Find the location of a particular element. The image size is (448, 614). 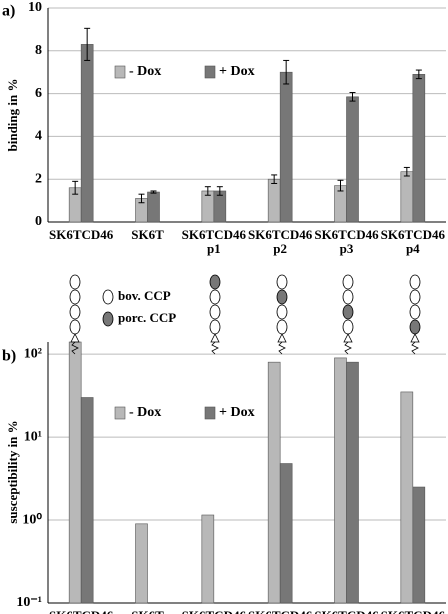

x-tick-line: p2 is located at coordinates (280, 248).